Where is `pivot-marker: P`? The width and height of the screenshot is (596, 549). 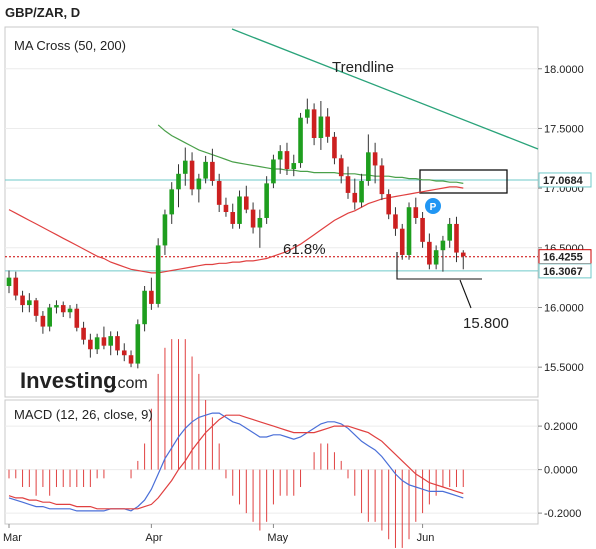
pivot-marker: P is located at coordinates (433, 206).